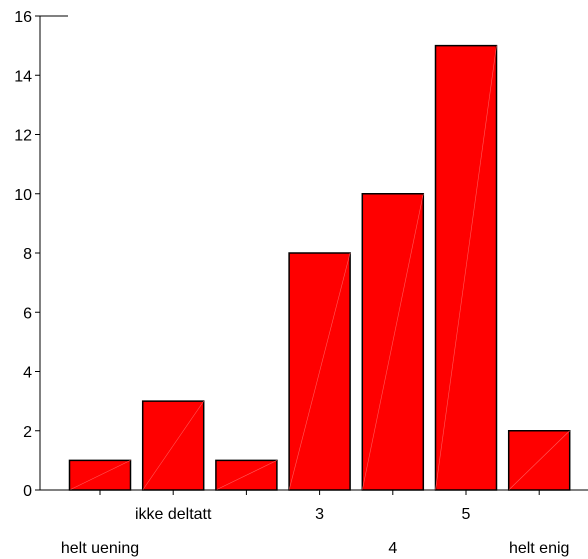  I want to click on x-tick-label: helt enig, so click(539, 548).